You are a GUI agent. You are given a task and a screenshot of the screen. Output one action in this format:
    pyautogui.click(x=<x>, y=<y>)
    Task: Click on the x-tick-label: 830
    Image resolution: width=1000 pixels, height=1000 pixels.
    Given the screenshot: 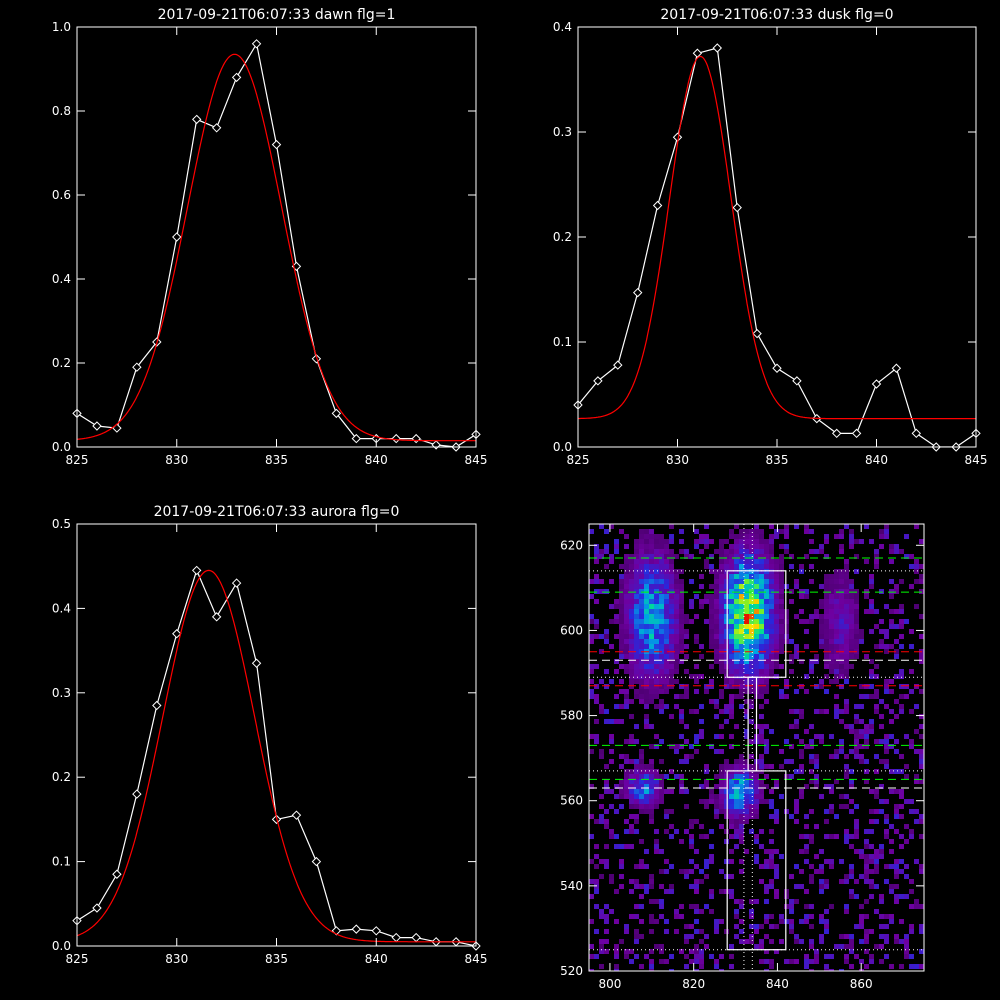 What is the action you would take?
    pyautogui.click(x=176, y=460)
    